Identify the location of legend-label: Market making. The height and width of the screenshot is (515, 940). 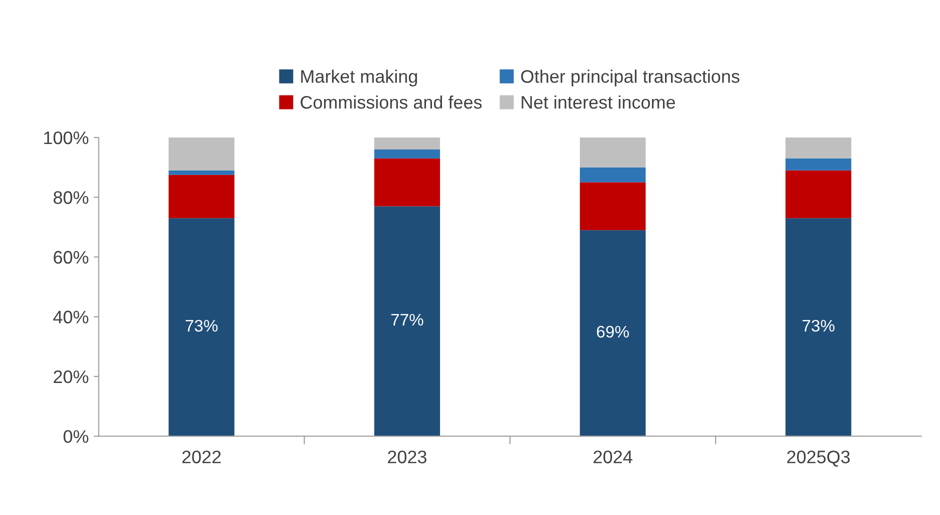
(359, 78).